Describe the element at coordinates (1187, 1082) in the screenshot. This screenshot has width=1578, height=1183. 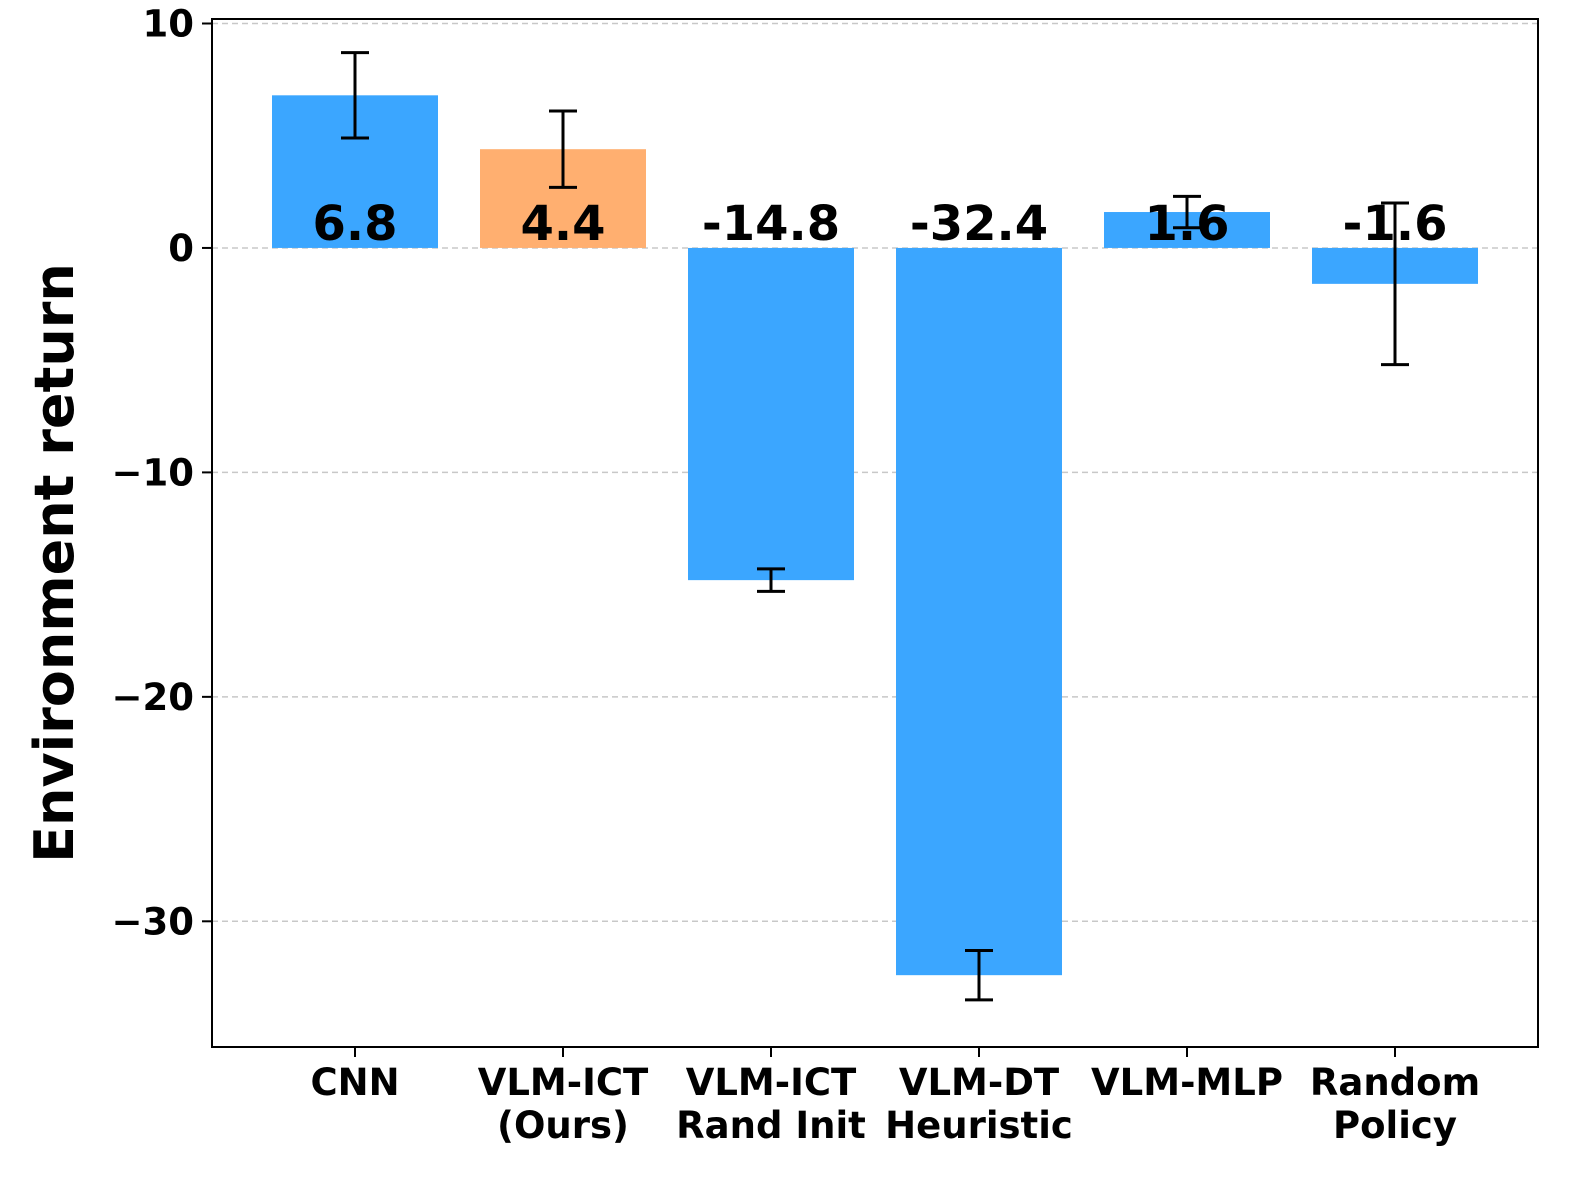
I see `x-tick-label: VLM-MLP` at that location.